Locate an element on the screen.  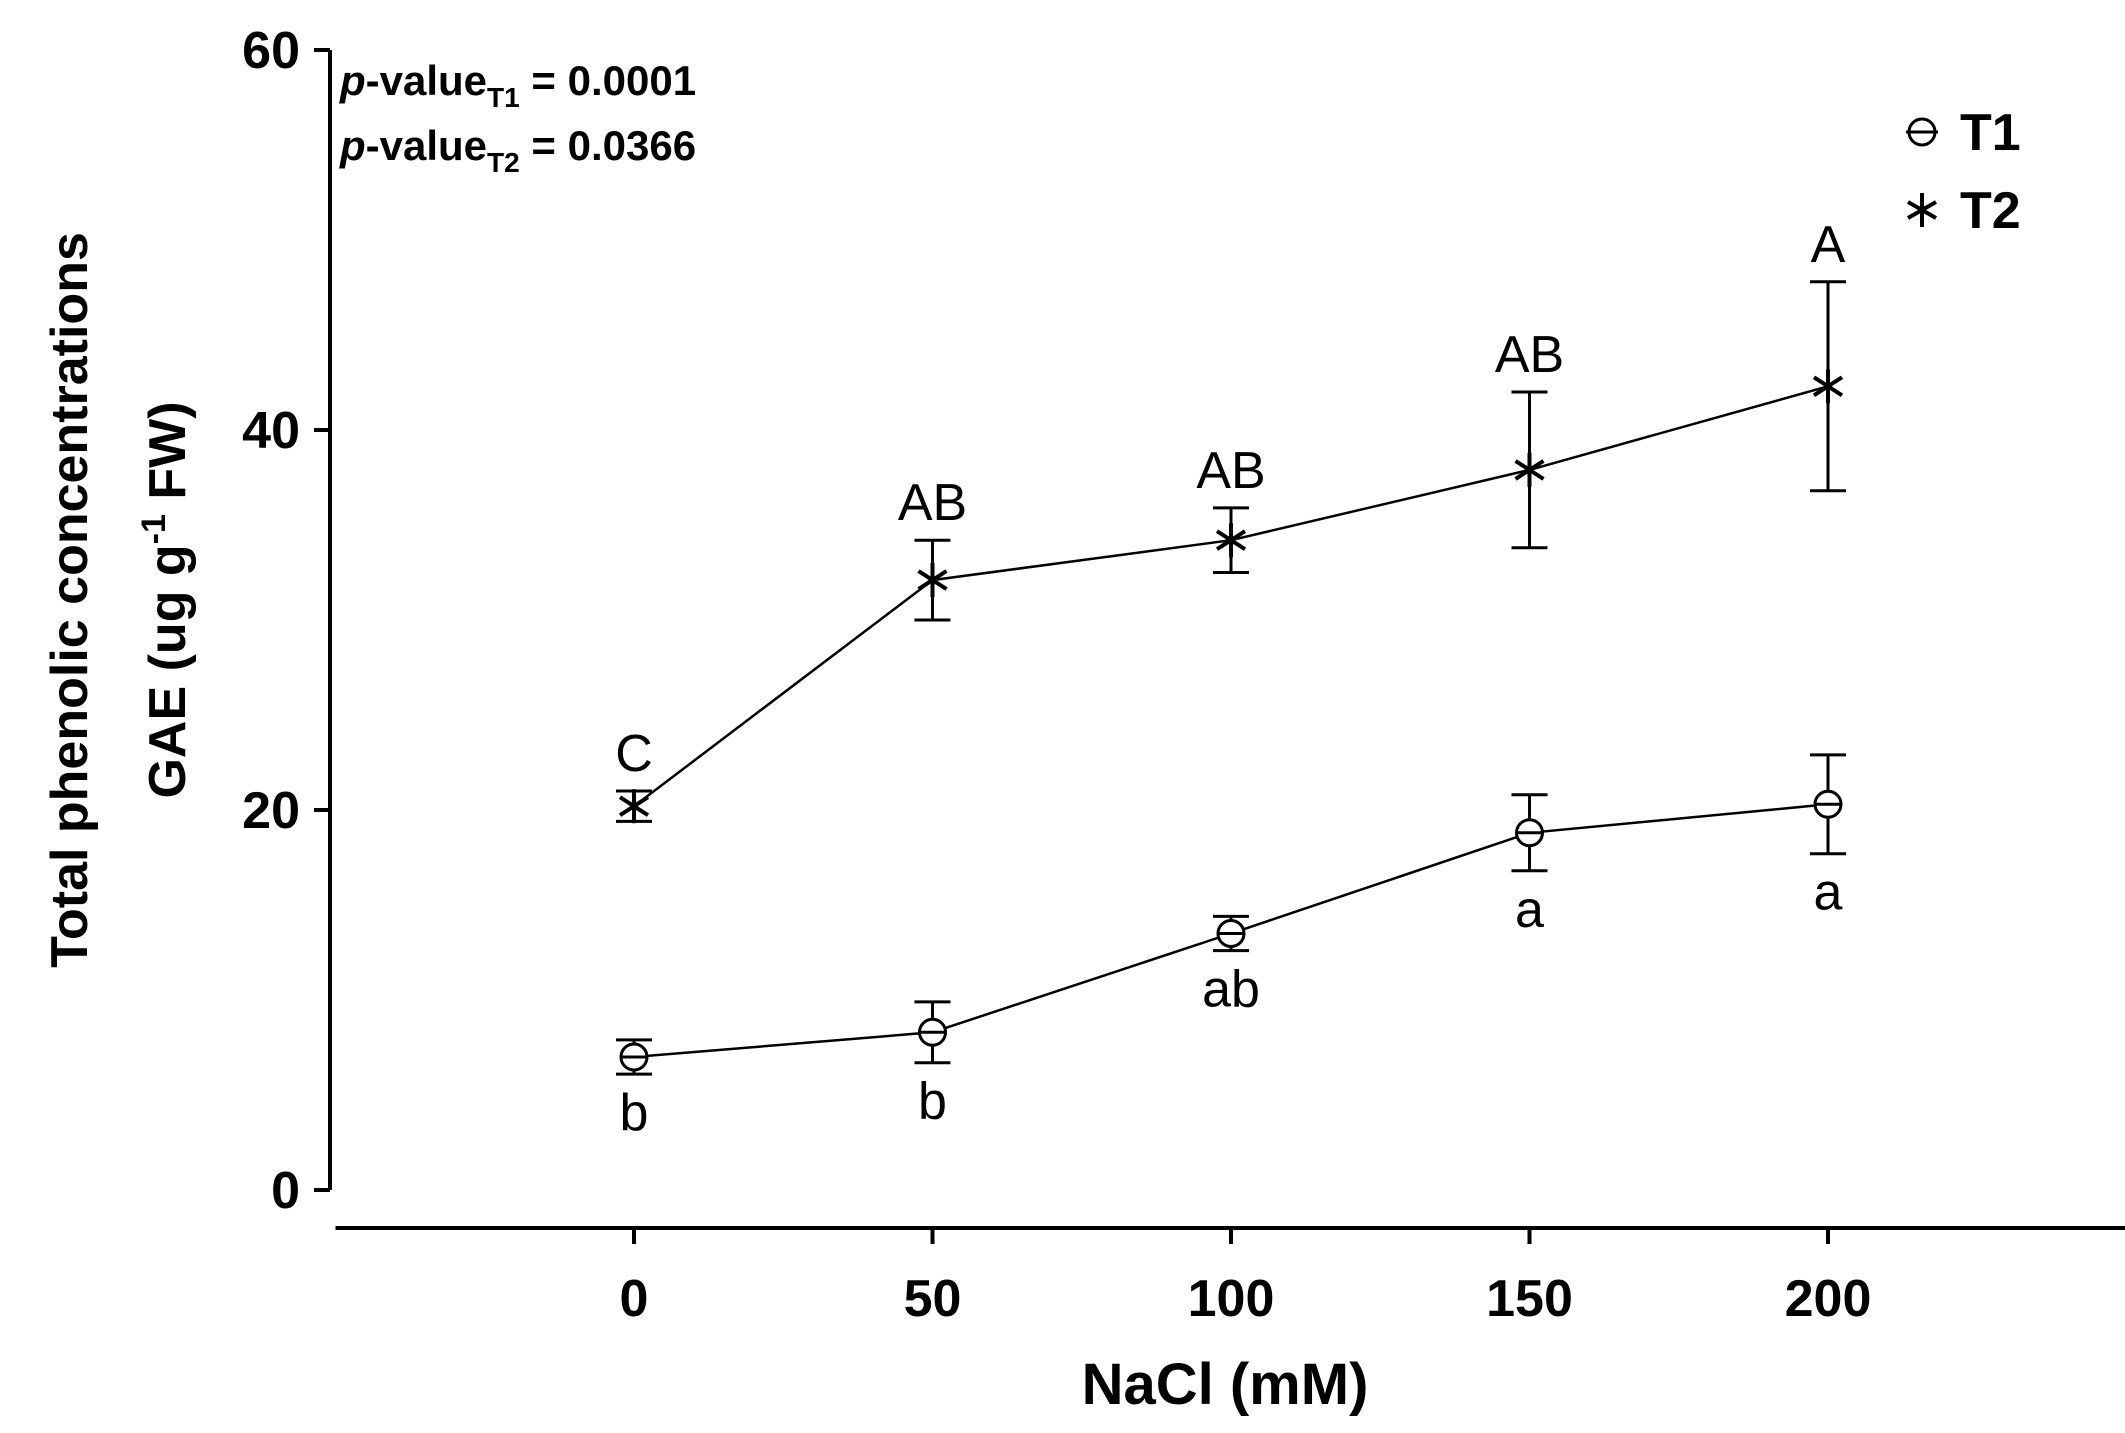
x-tick-label: 150 is located at coordinates (1529, 1299).